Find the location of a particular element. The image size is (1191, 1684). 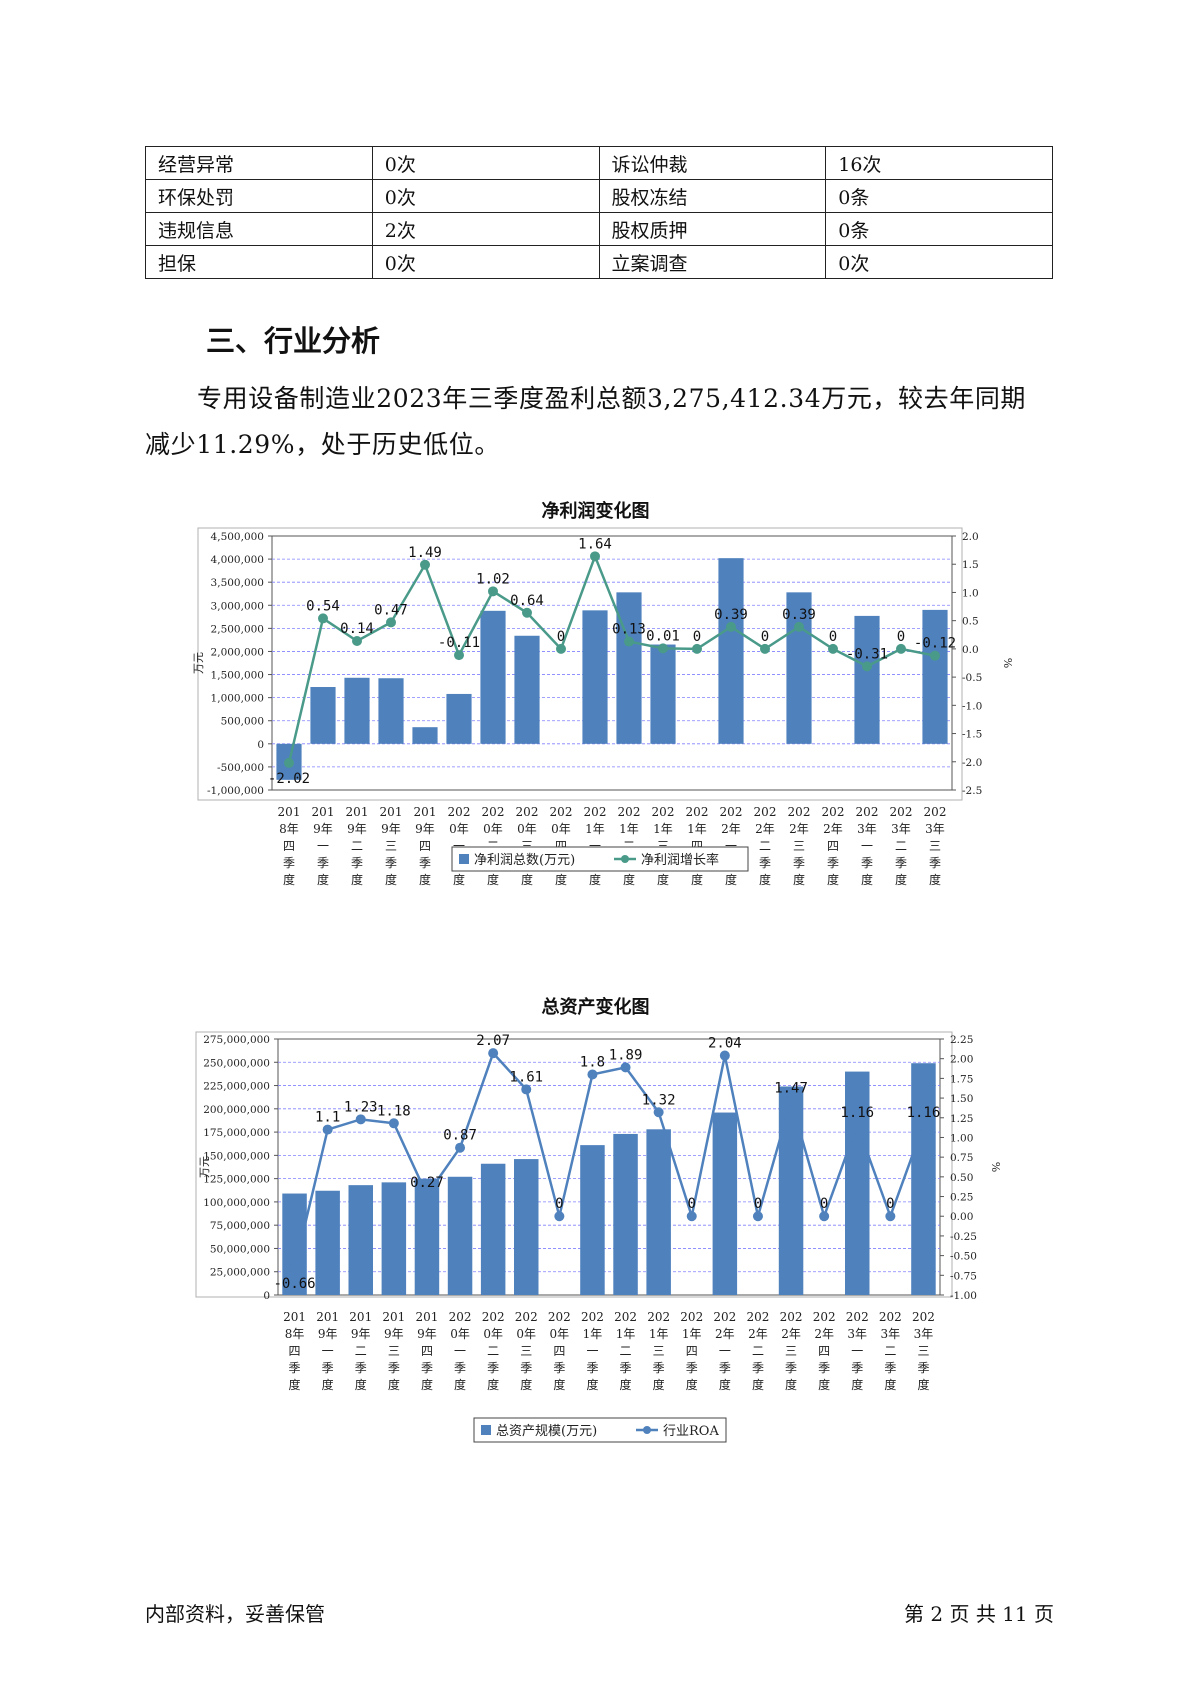

risk-label: 环保处罚 is located at coordinates (259, 196).